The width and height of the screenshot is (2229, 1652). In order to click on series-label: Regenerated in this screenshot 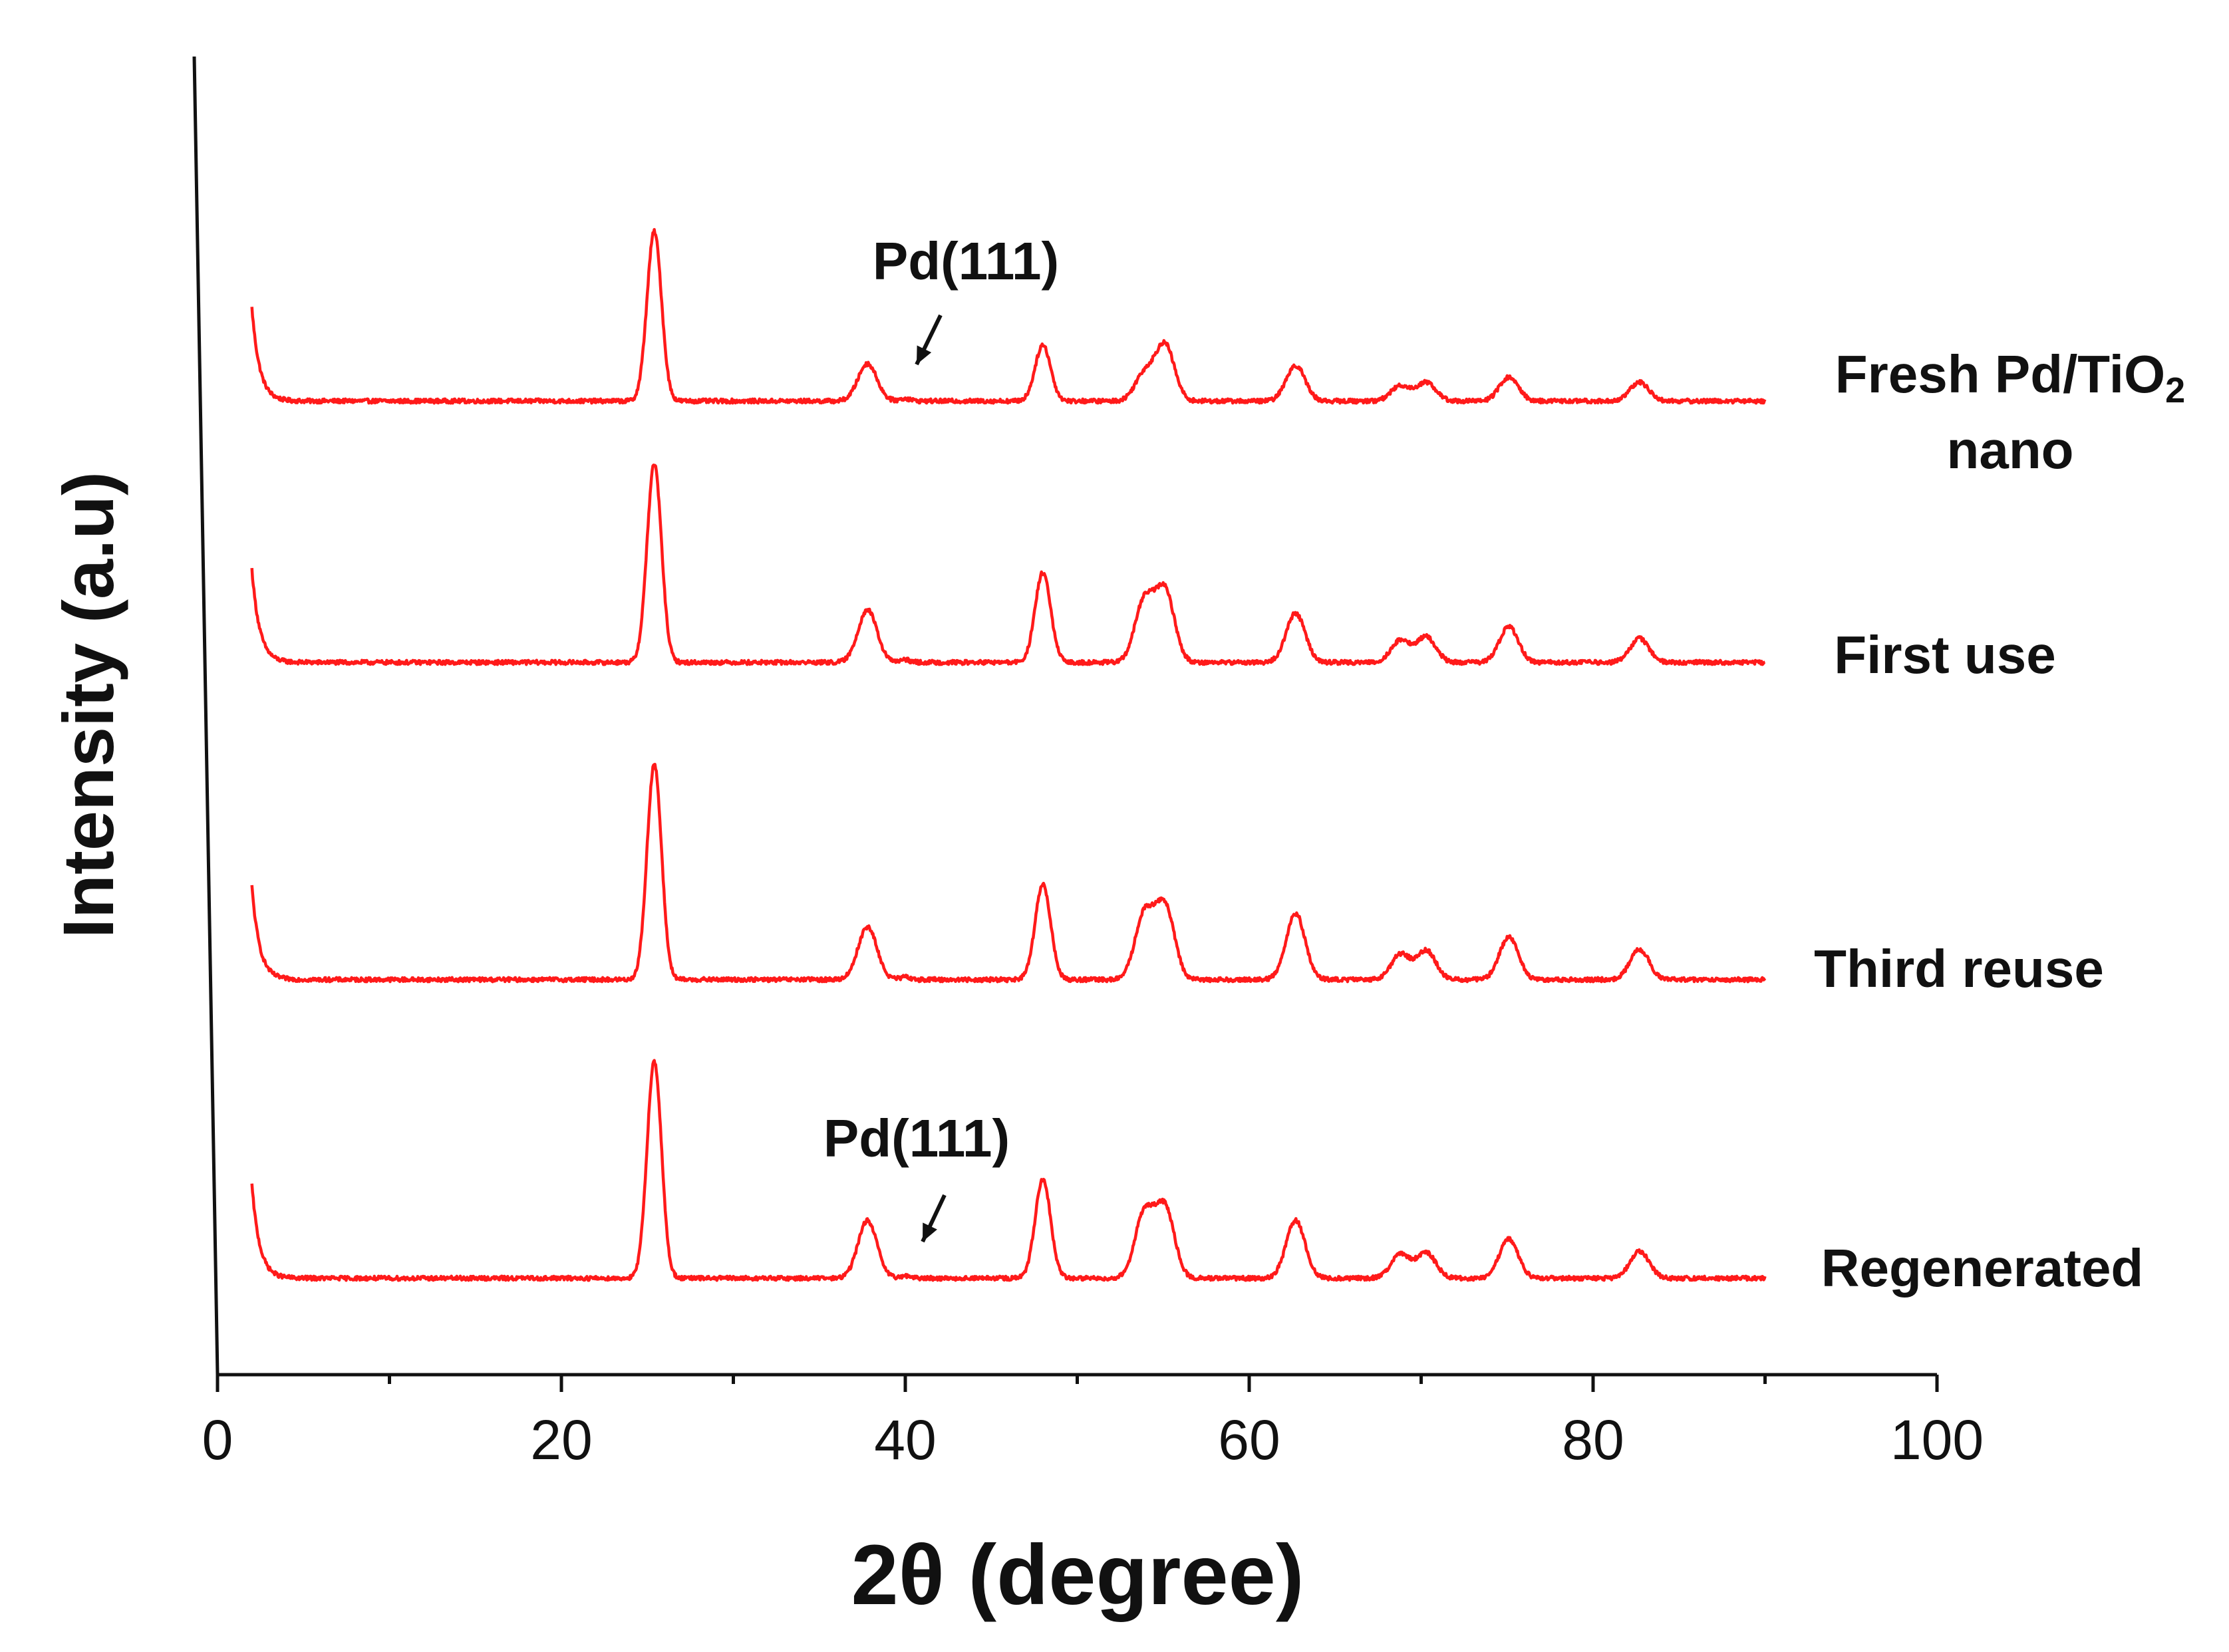, I will do `click(1982, 1268)`.